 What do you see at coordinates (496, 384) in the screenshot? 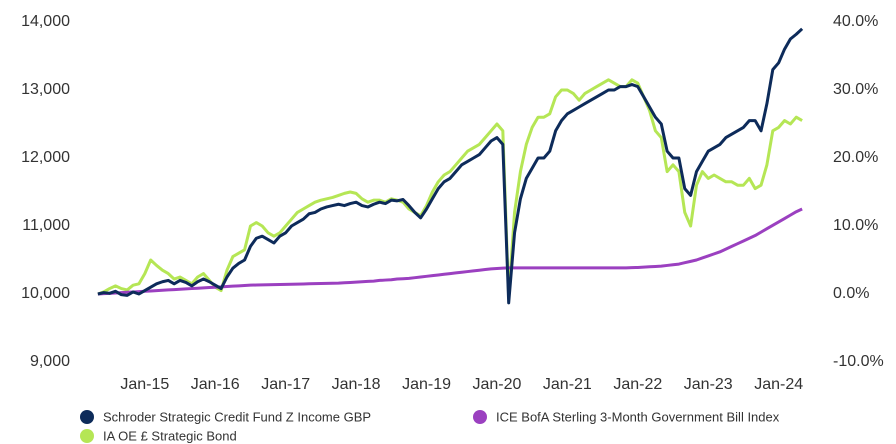
I see `x-tick-label: Jan-20` at bounding box center [496, 384].